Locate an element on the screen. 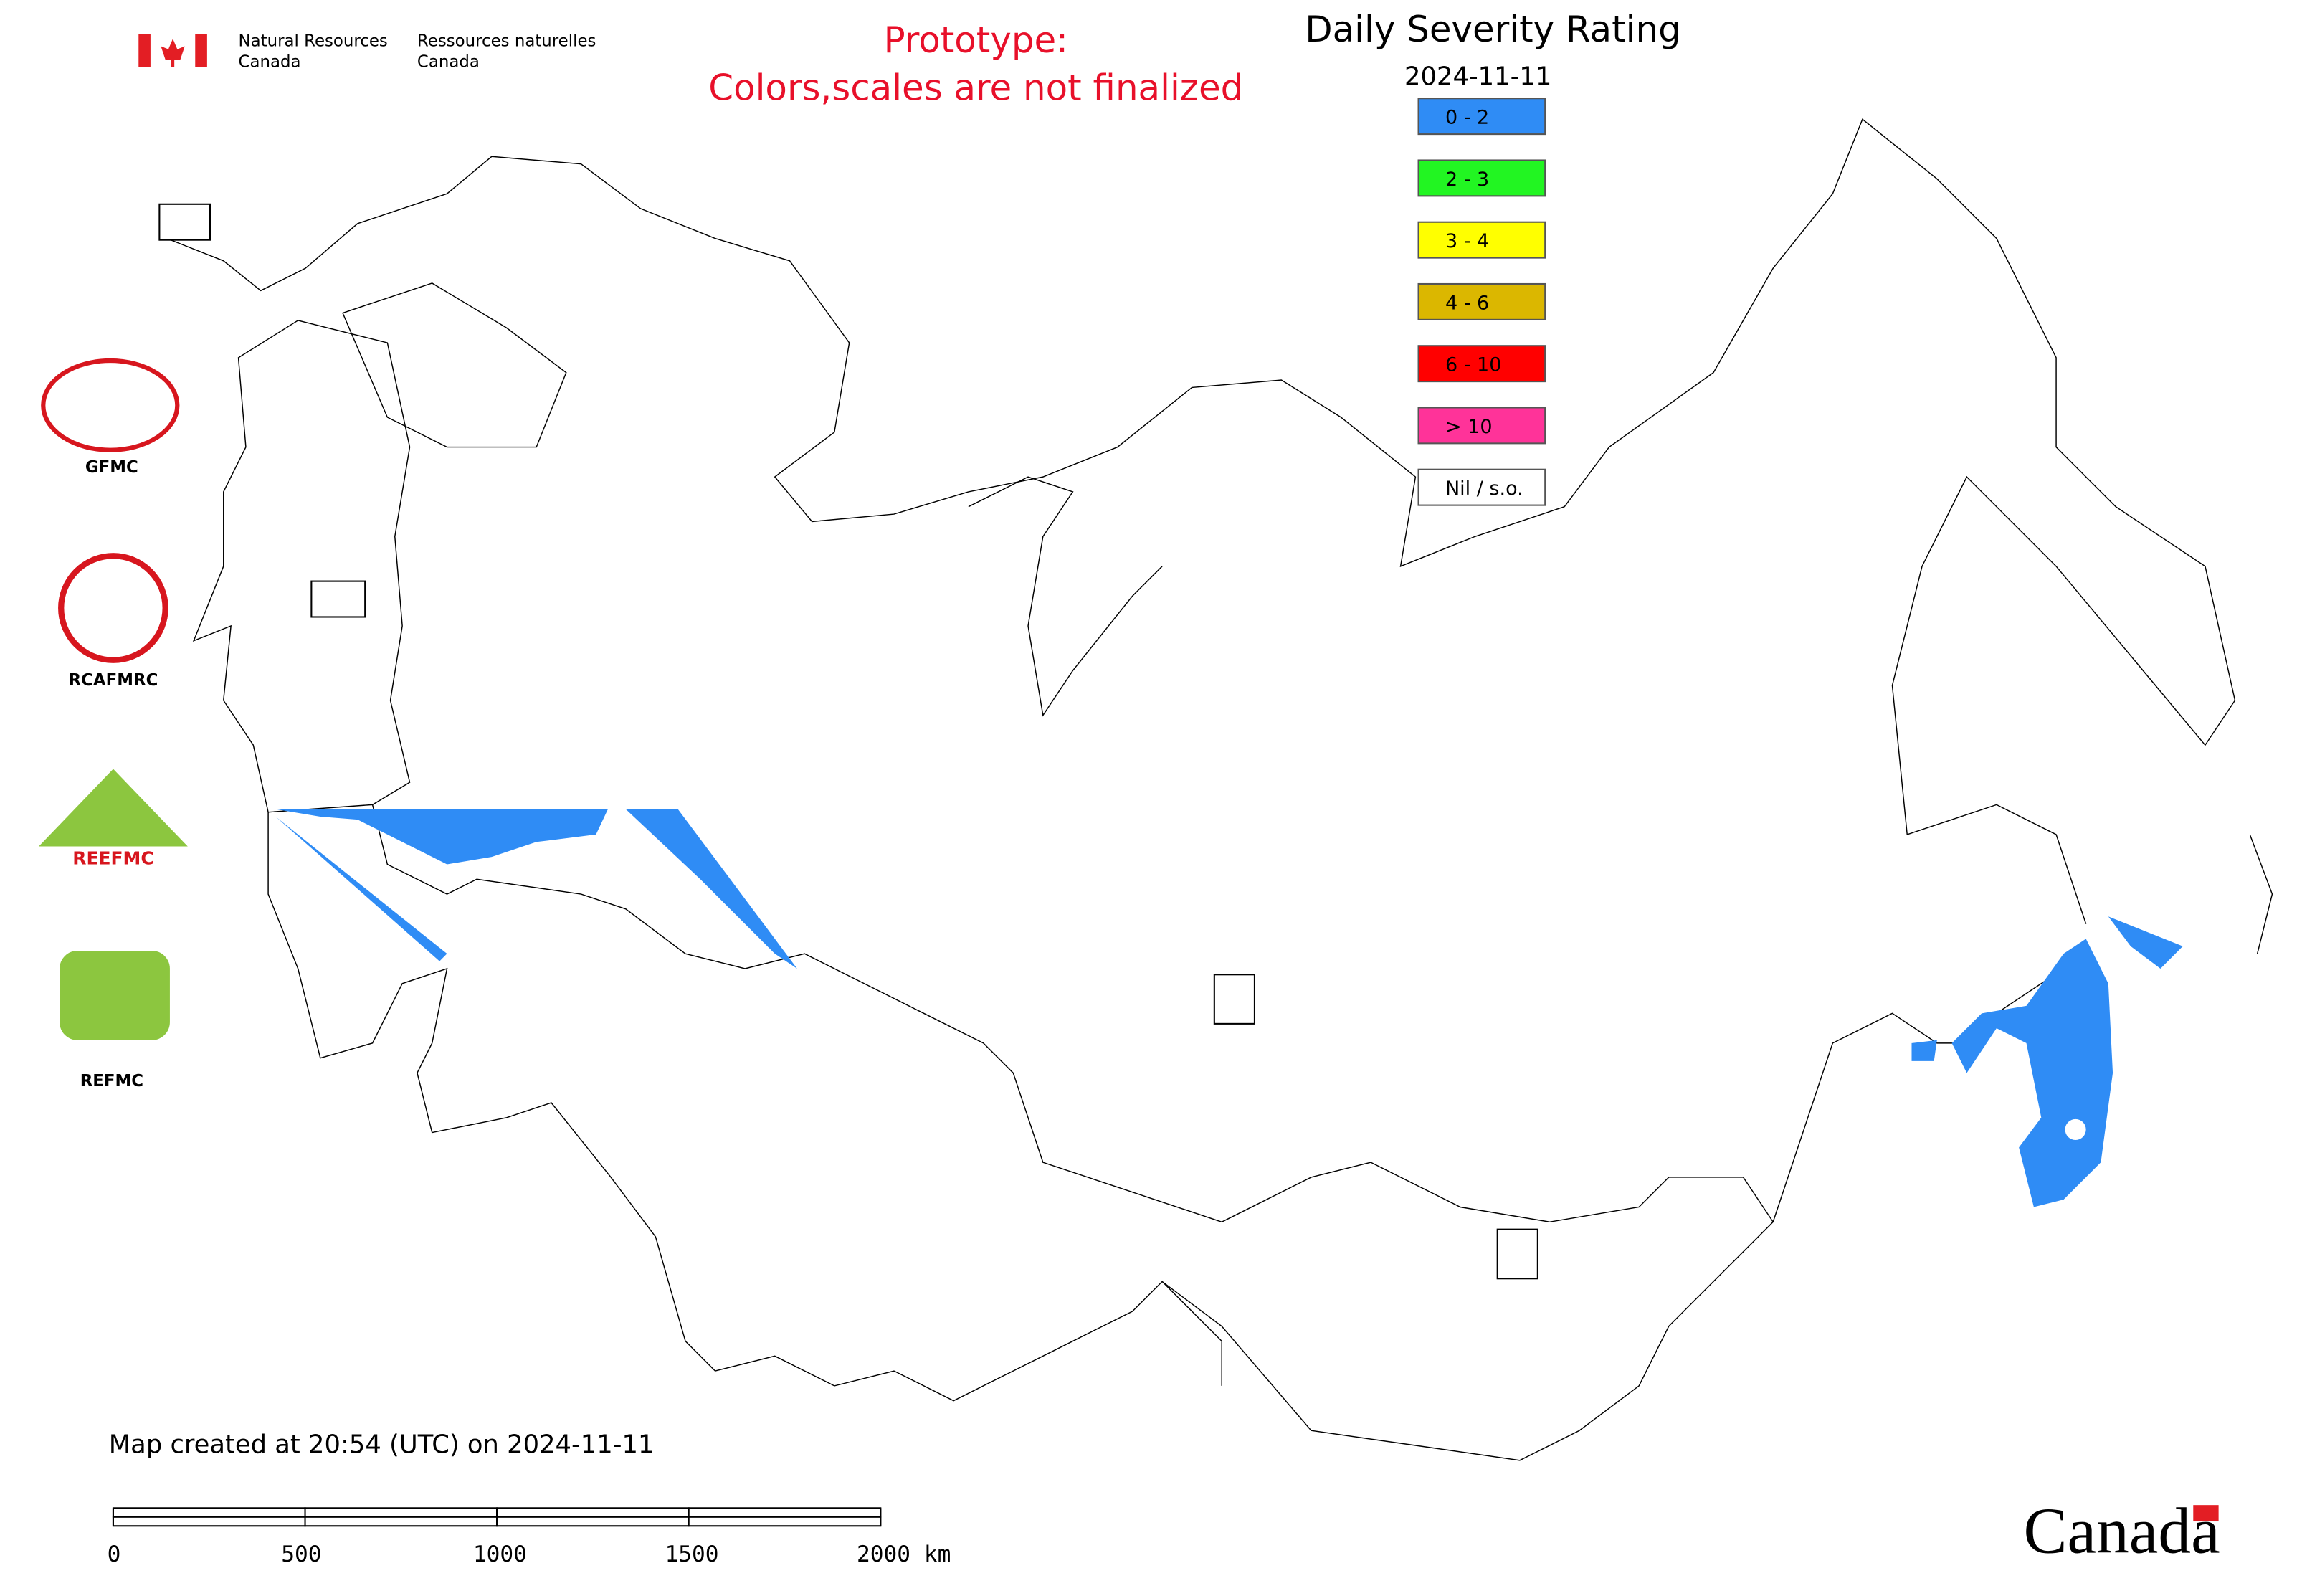 The height and width of the screenshot is (1596, 2302). legend-label: 0 - 2 is located at coordinates (1467, 118).